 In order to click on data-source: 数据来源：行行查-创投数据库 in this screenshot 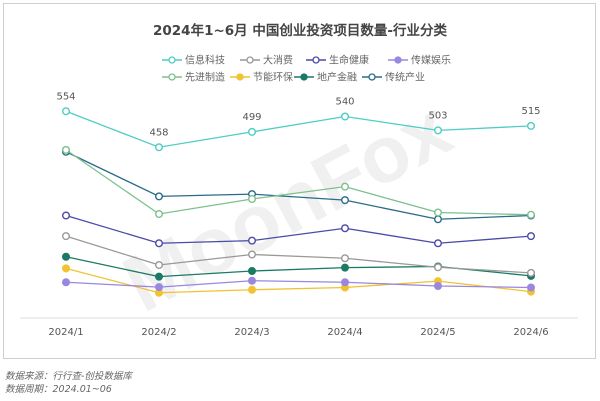, I will do `click(68, 376)`.